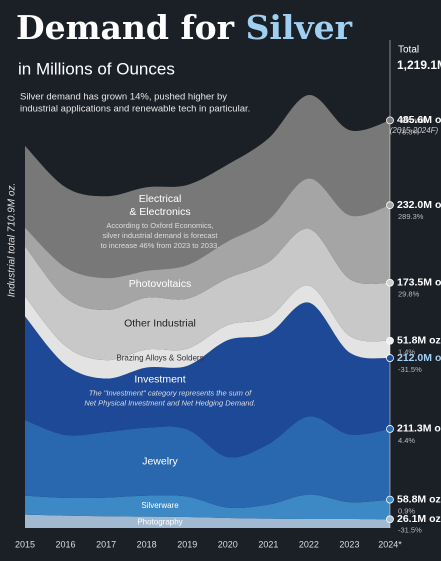  Describe the element at coordinates (408, 50) in the screenshot. I see `total-label: Total` at that location.